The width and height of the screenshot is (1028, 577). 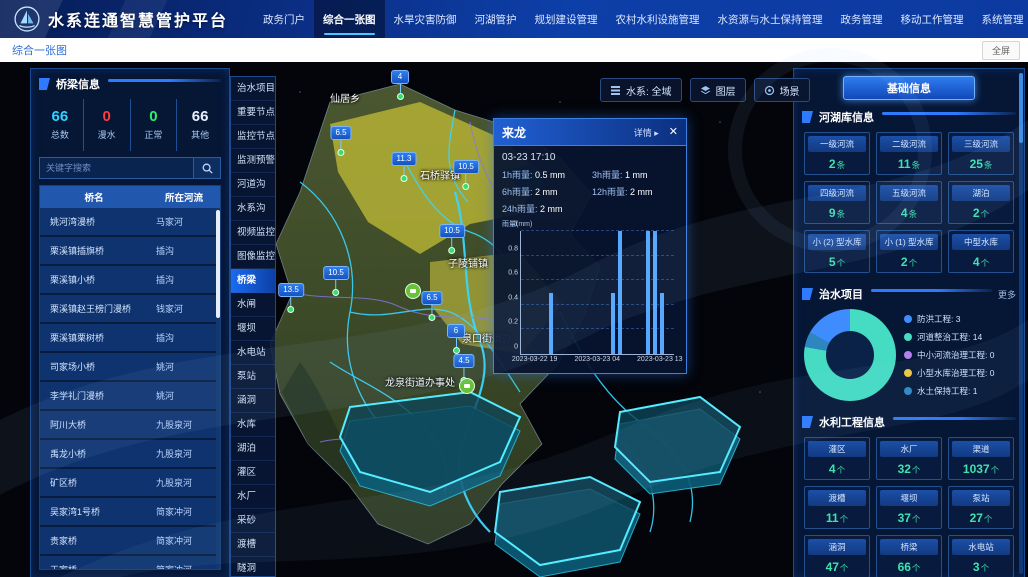 What do you see at coordinates (837, 507) in the screenshot?
I see `info-card: 渡槽 11个` at bounding box center [837, 507].